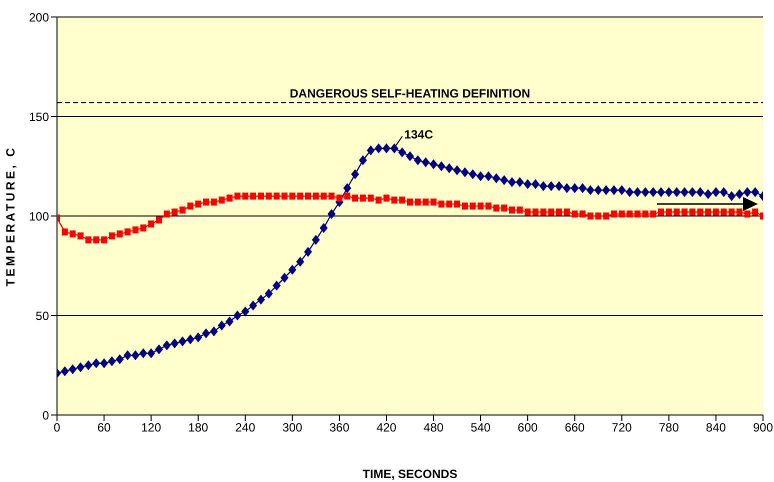 The width and height of the screenshot is (774, 482). What do you see at coordinates (292, 427) in the screenshot?
I see `x-tick-label: 300` at bounding box center [292, 427].